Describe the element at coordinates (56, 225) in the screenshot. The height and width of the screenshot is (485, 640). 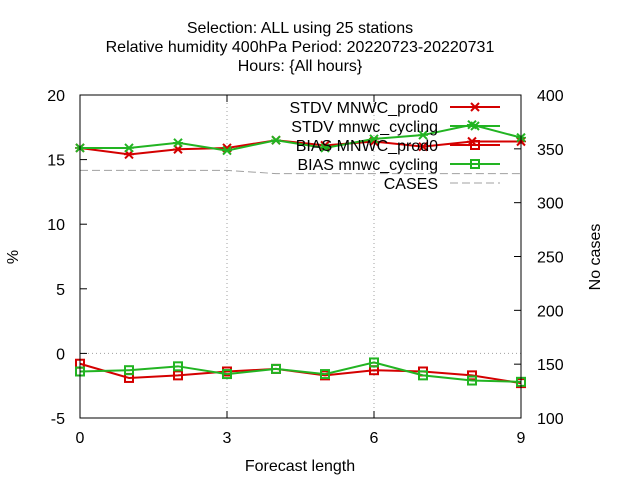
I see `y-tick-label: 10` at that location.